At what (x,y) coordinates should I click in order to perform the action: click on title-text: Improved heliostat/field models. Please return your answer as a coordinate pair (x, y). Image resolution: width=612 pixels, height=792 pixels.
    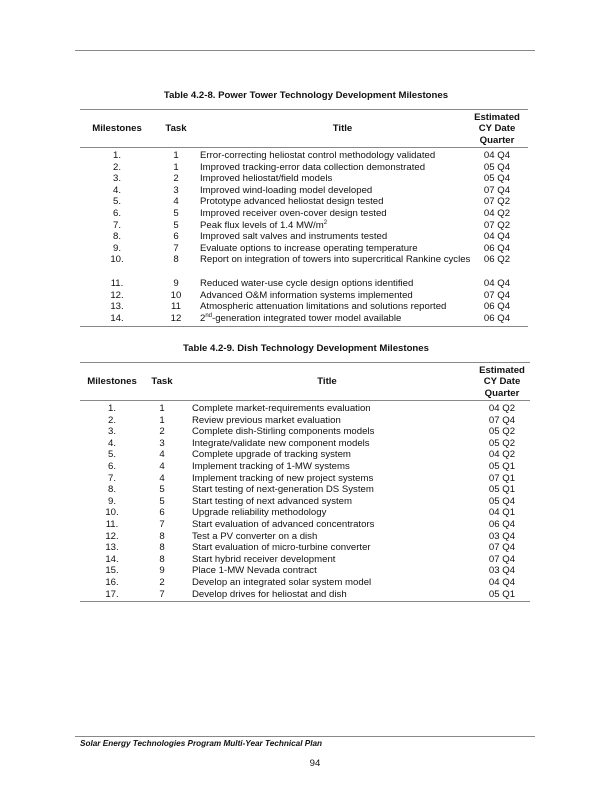
    Looking at the image, I should click on (266, 179).